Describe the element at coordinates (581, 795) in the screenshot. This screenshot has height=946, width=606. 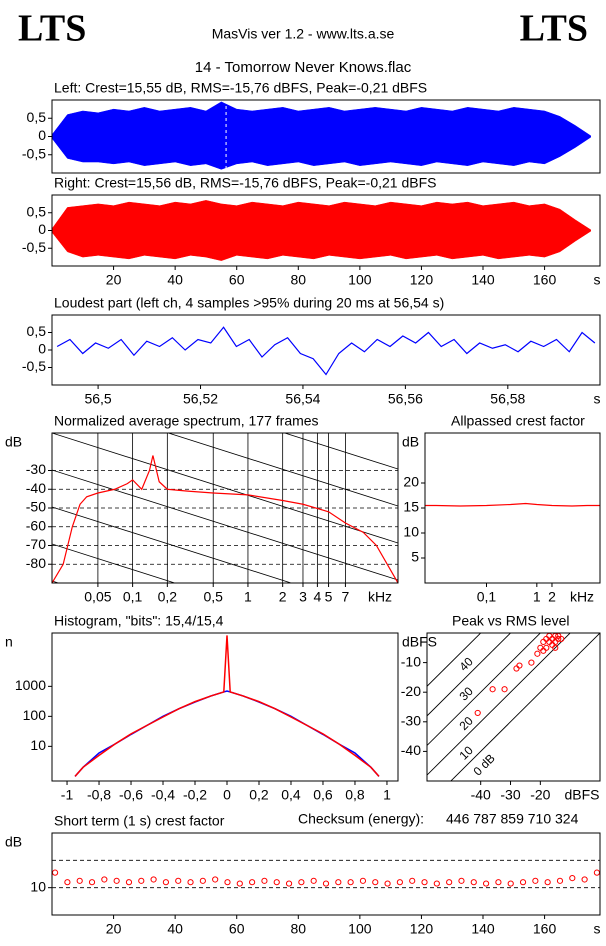
I see `x-unit: dBFS` at that location.